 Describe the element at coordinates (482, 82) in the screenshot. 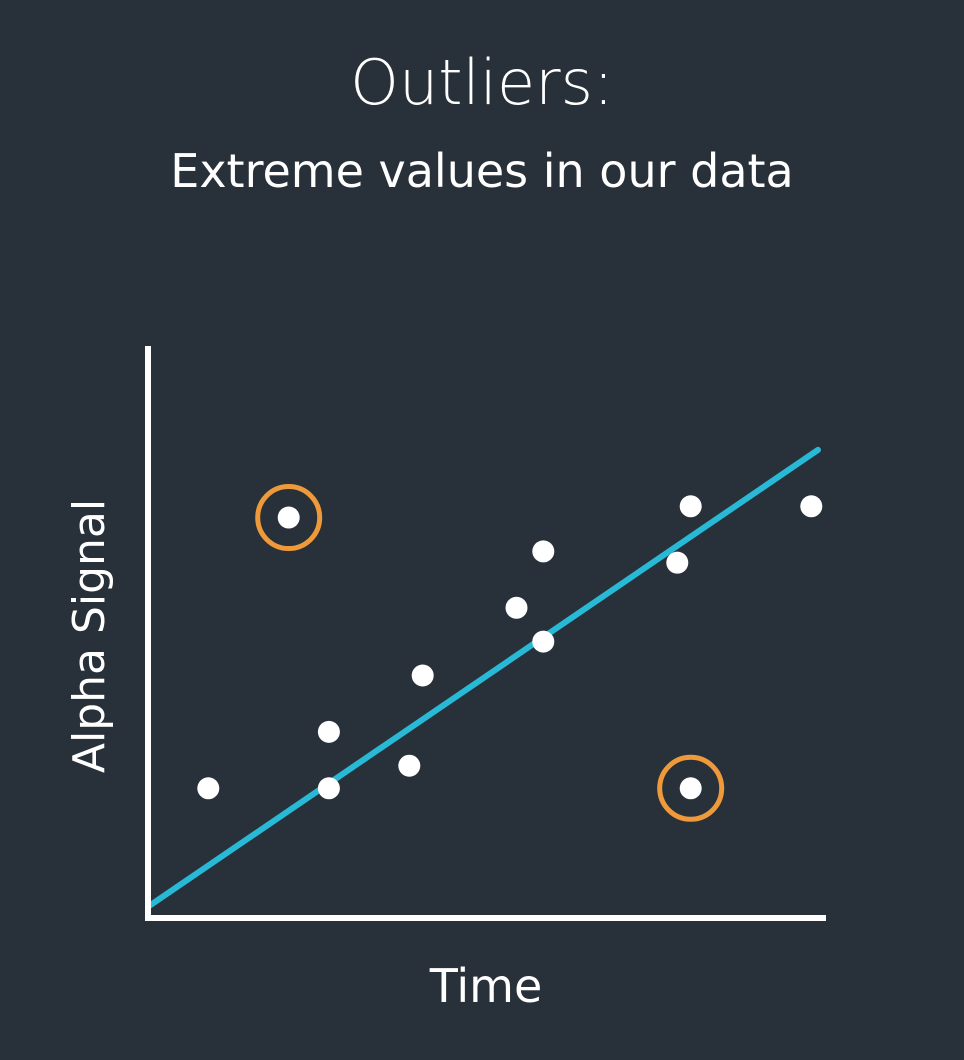

I see `chart-title: Outliers:` at that location.